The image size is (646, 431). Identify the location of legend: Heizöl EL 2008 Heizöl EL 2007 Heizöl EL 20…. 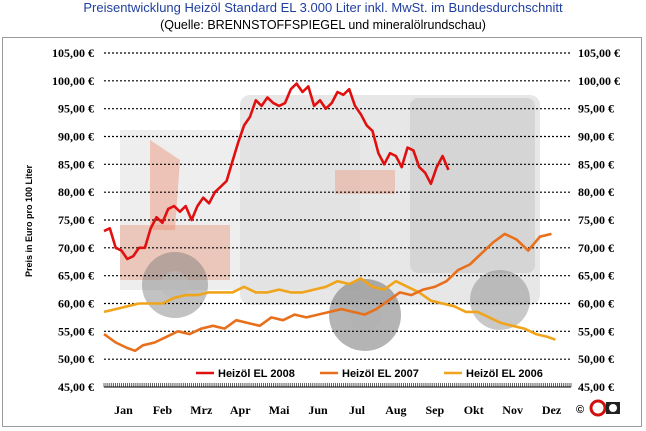
(369, 374).